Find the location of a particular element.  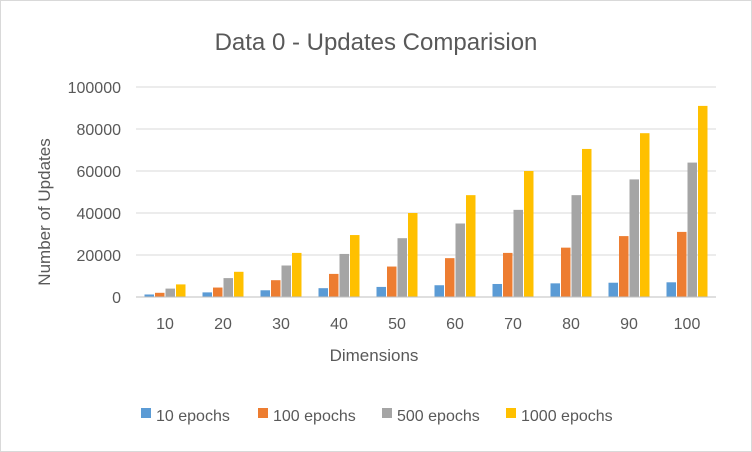

y-tick-label: 20000 is located at coordinates (99, 256).